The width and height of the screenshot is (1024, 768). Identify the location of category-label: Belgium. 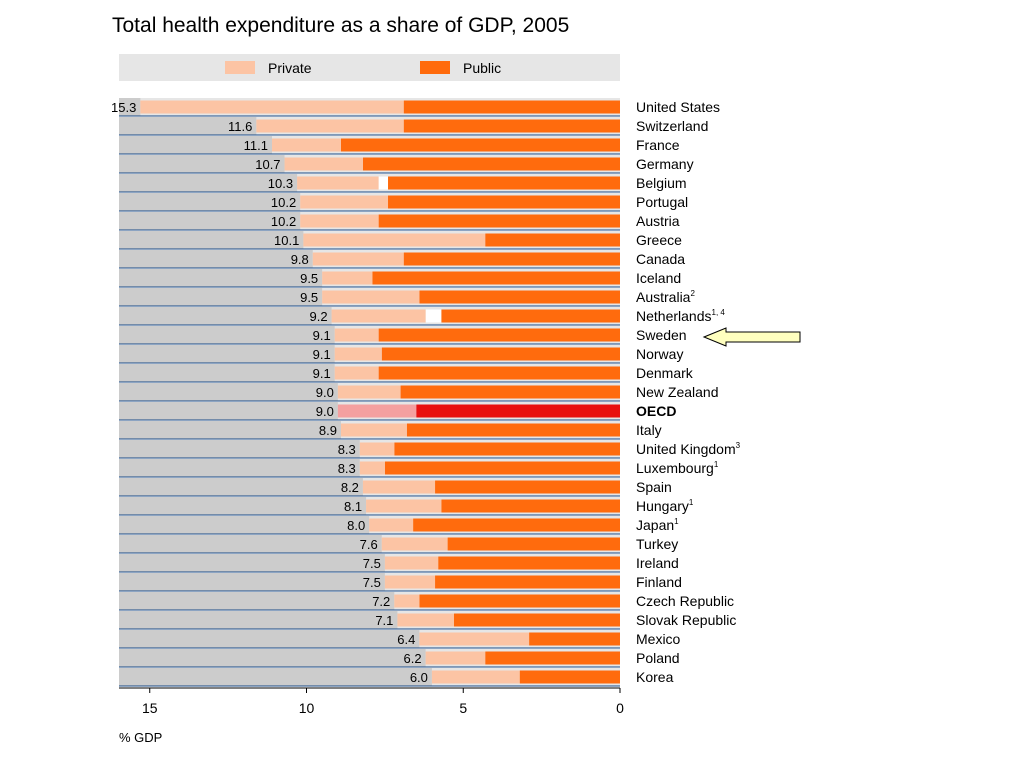
(661, 183).